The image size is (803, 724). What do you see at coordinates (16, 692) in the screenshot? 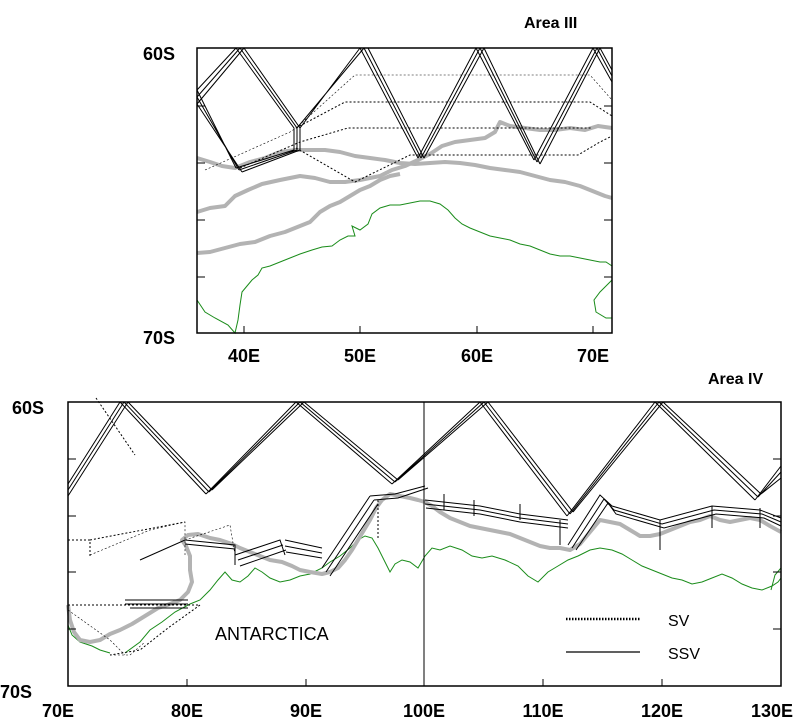
I see `lat-70s-label-area-iv: 70S` at bounding box center [16, 692].